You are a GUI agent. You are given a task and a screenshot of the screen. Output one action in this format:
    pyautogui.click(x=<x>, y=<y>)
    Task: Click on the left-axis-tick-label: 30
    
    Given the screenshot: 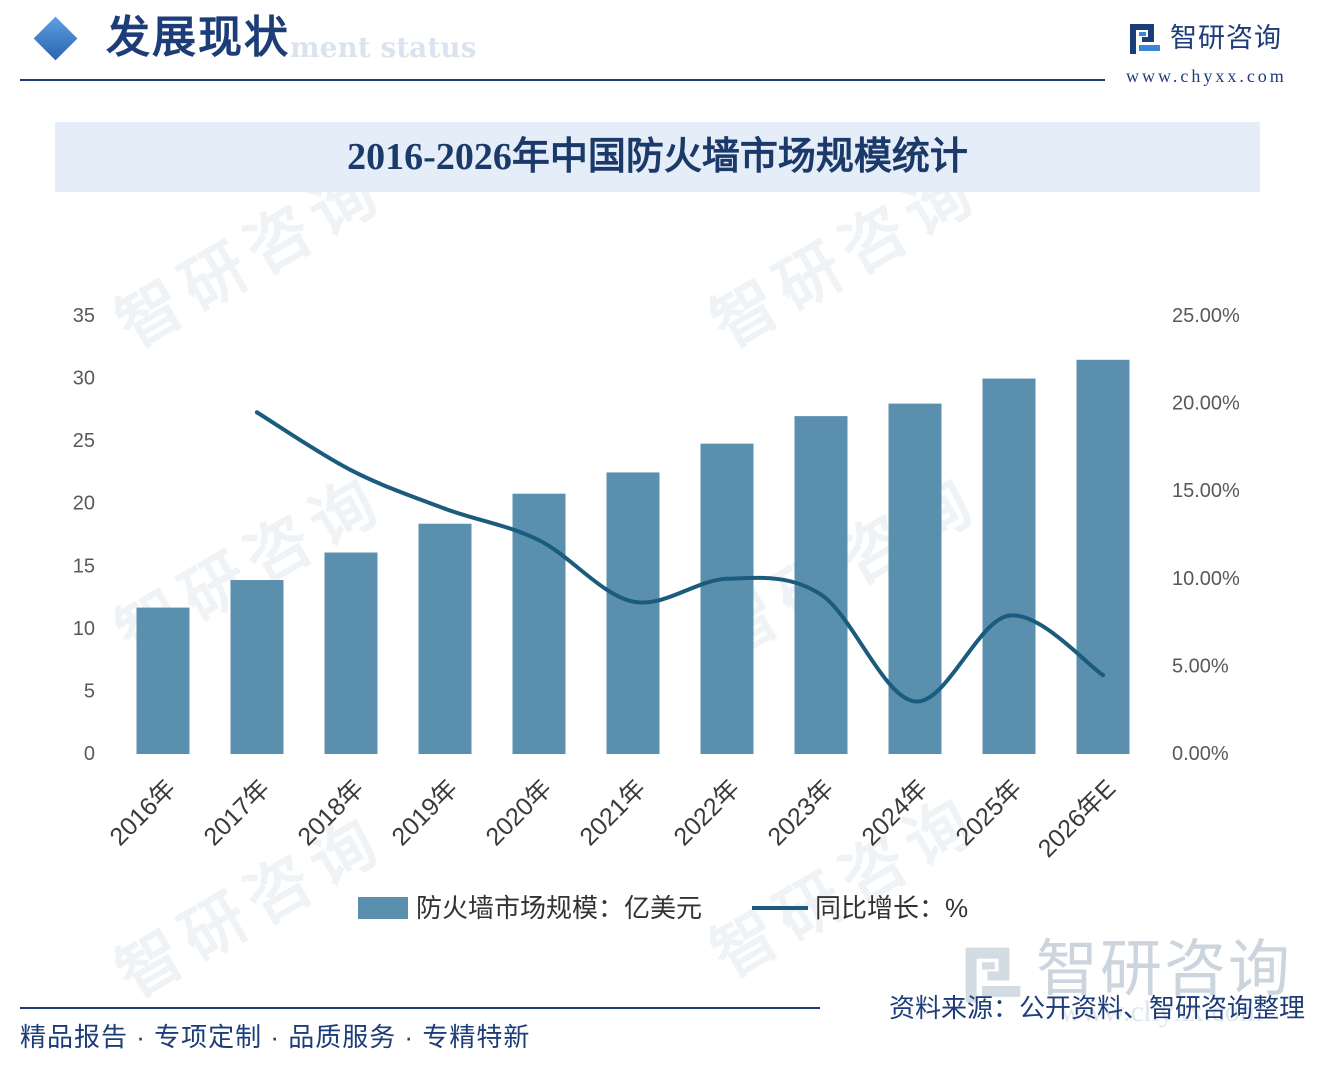 What is the action you would take?
    pyautogui.click(x=84, y=379)
    